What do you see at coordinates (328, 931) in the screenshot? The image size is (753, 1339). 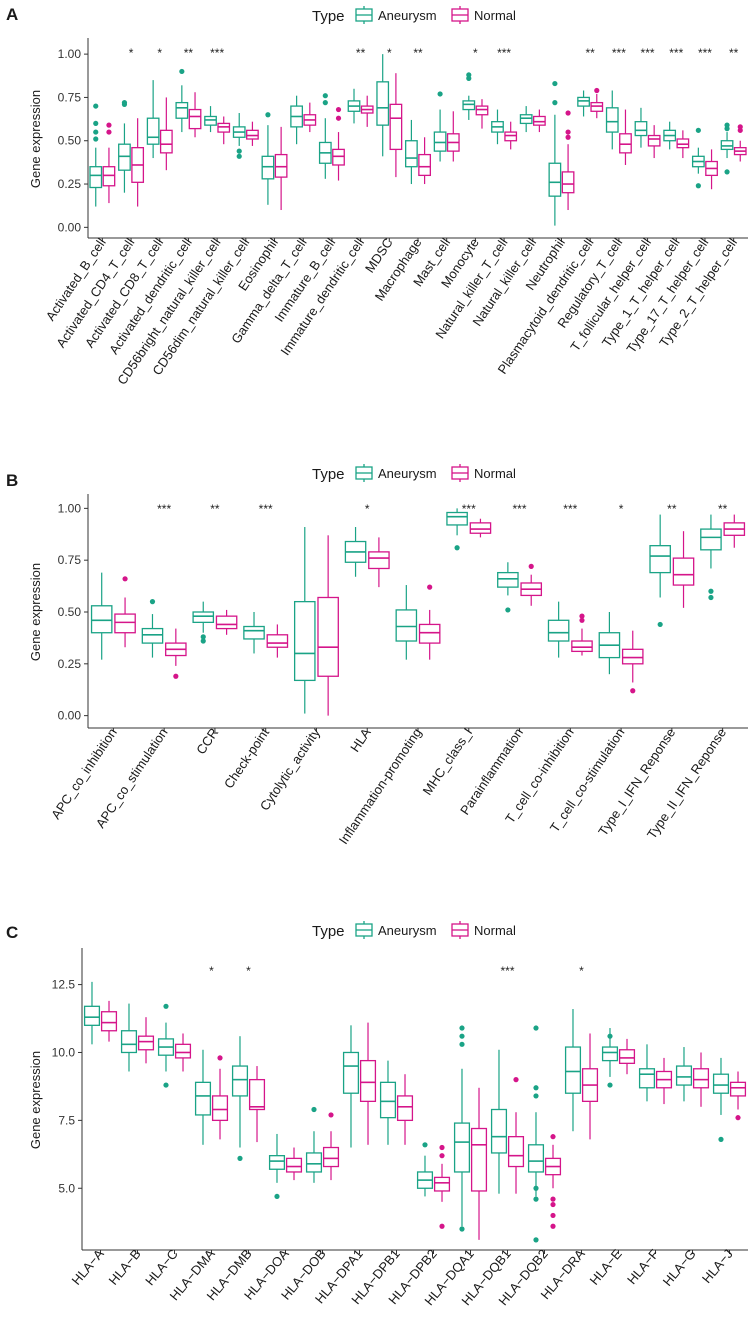 I see `legend-title: Type` at bounding box center [328, 931].